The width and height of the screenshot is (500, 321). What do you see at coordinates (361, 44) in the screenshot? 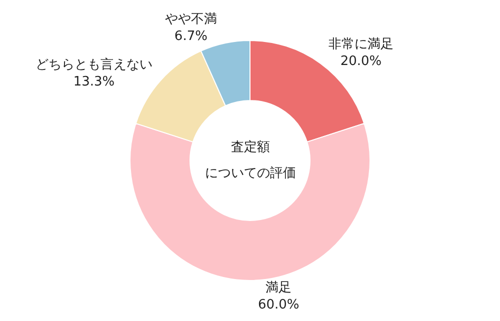
I see `slice-label: 非常に満足` at bounding box center [361, 44].